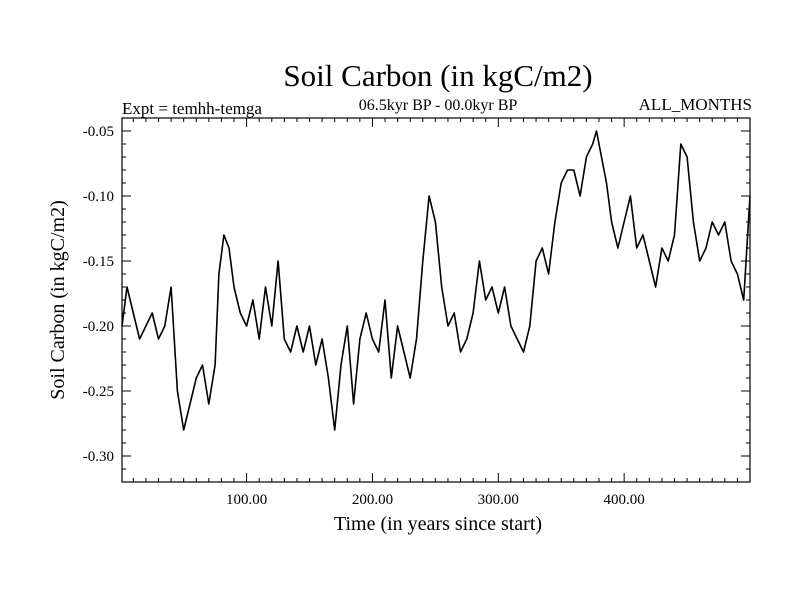 The image size is (800, 600). Describe the element at coordinates (438, 105) in the screenshot. I see `chart-subtitle: 06.5kyr BP - 00.0kyr BP` at that location.